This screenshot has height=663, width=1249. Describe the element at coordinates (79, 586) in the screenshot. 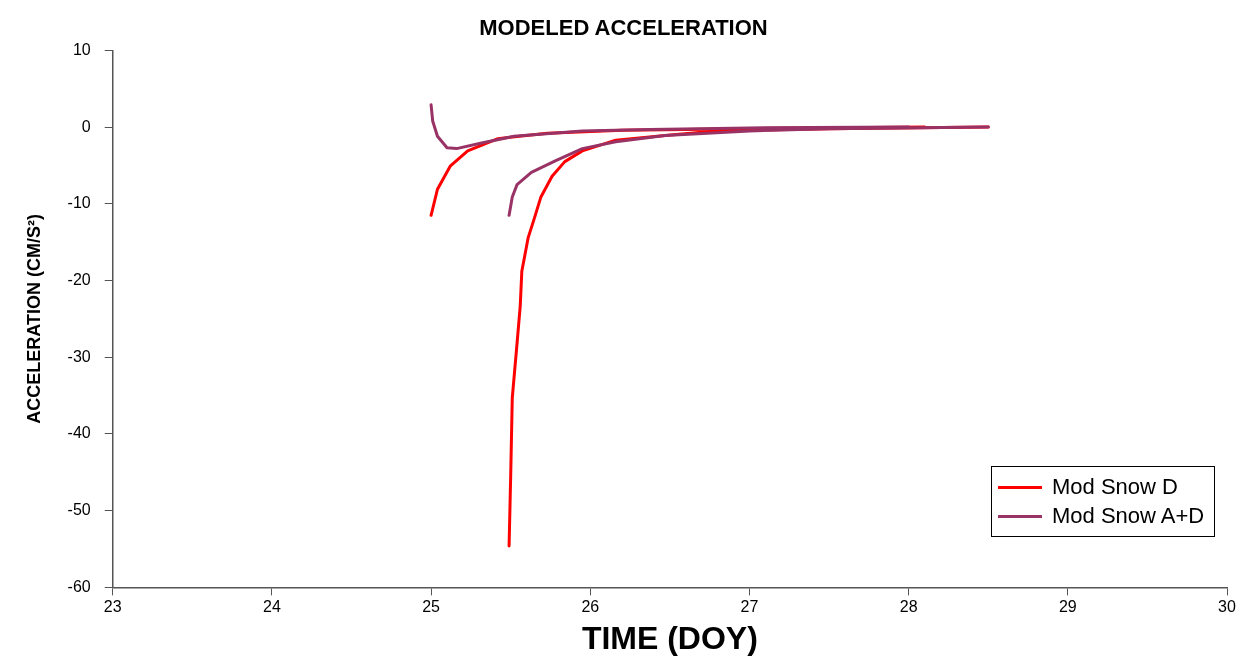

I see `y-tick-label: -60` at that location.